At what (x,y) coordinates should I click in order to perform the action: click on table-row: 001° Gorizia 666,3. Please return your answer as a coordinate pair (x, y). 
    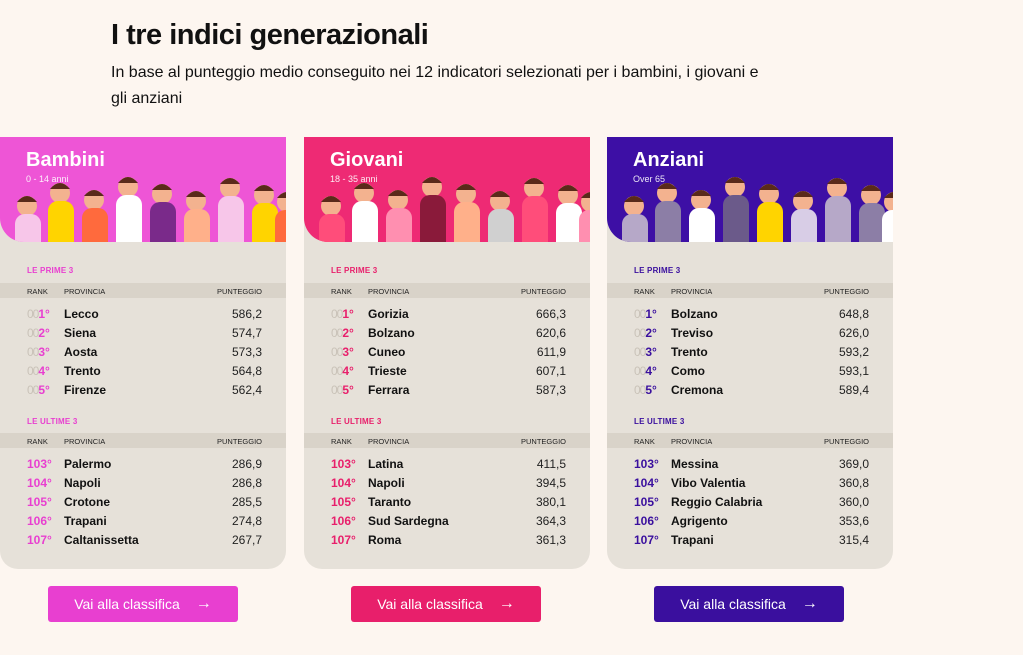
    Looking at the image, I should click on (447, 313).